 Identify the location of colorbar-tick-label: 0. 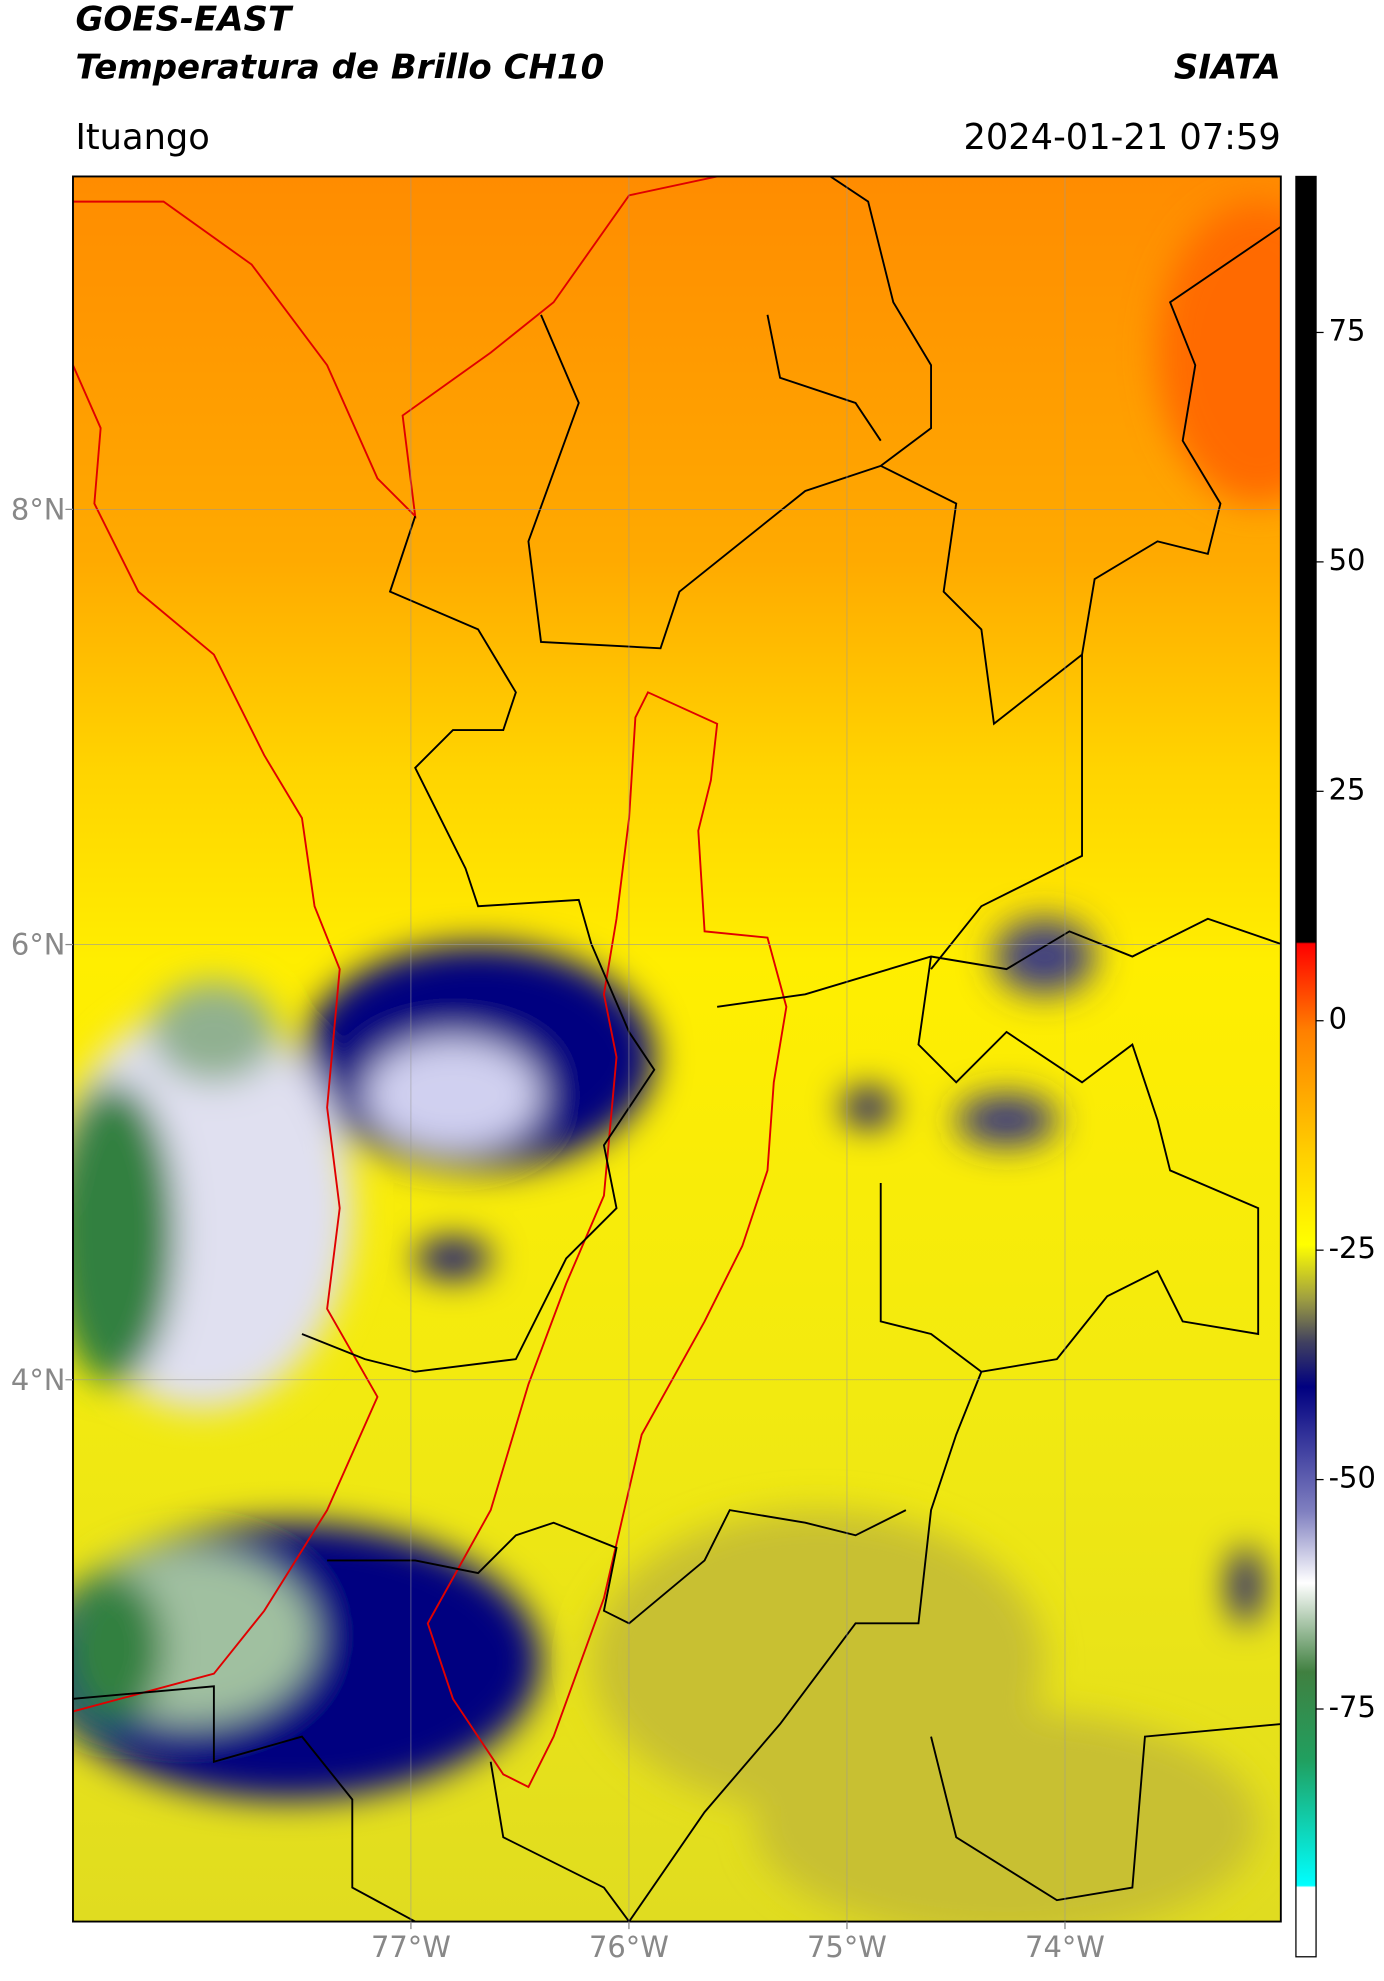
(1338, 1019).